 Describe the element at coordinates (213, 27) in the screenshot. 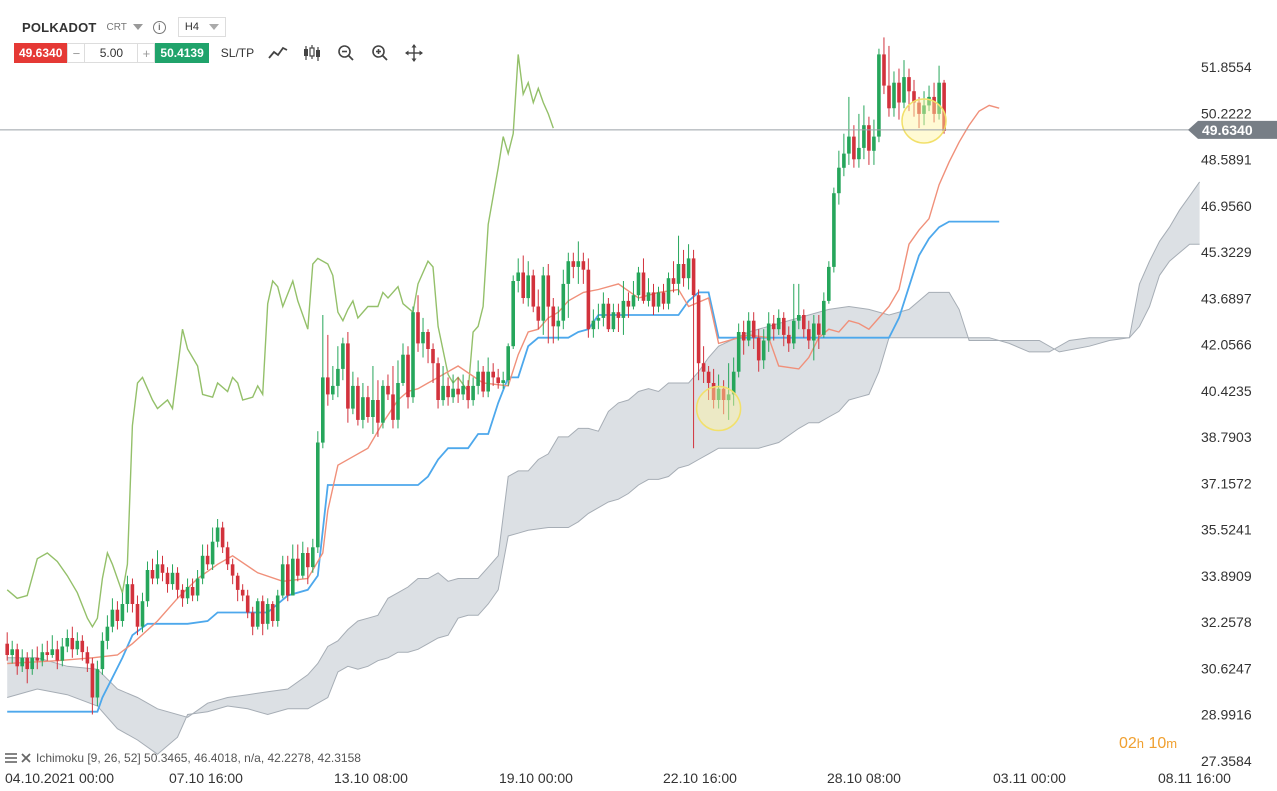

I see `chevron-down-icon` at that location.